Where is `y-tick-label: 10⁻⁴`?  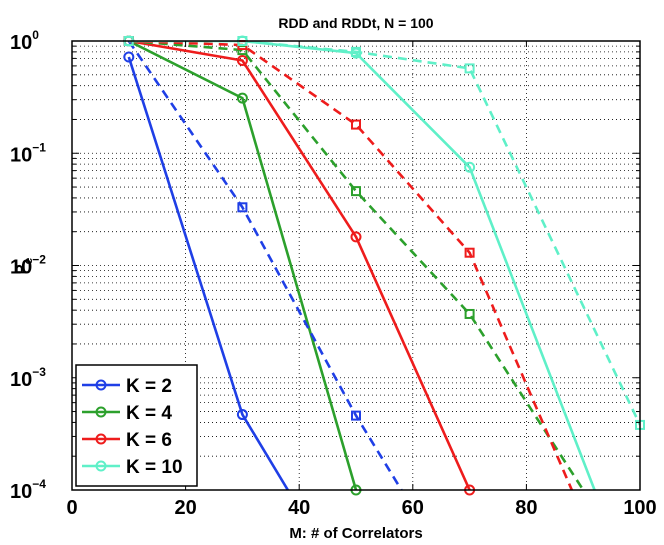 y-tick-label: 10⁻⁴ is located at coordinates (28, 490).